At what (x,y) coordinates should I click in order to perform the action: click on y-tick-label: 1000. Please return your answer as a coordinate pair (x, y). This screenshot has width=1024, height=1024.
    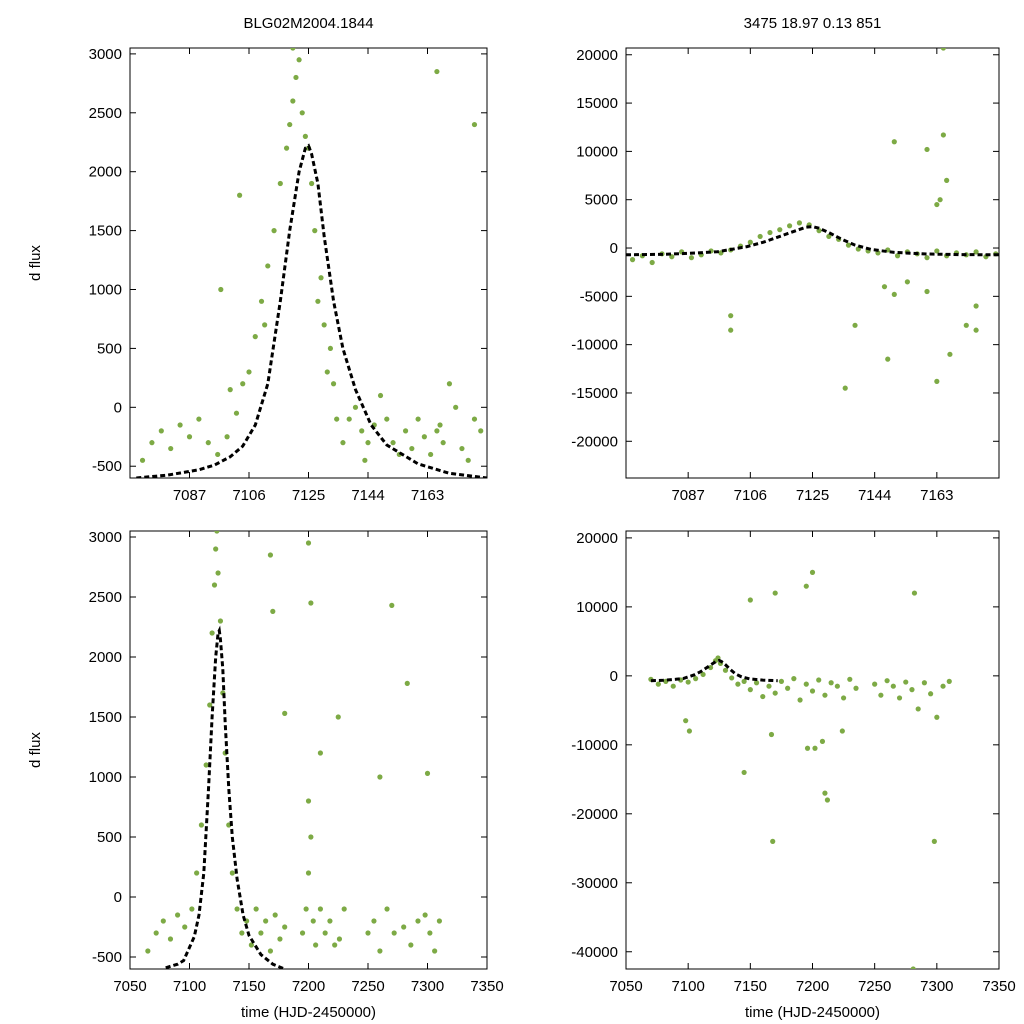
    Looking at the image, I should click on (105, 290).